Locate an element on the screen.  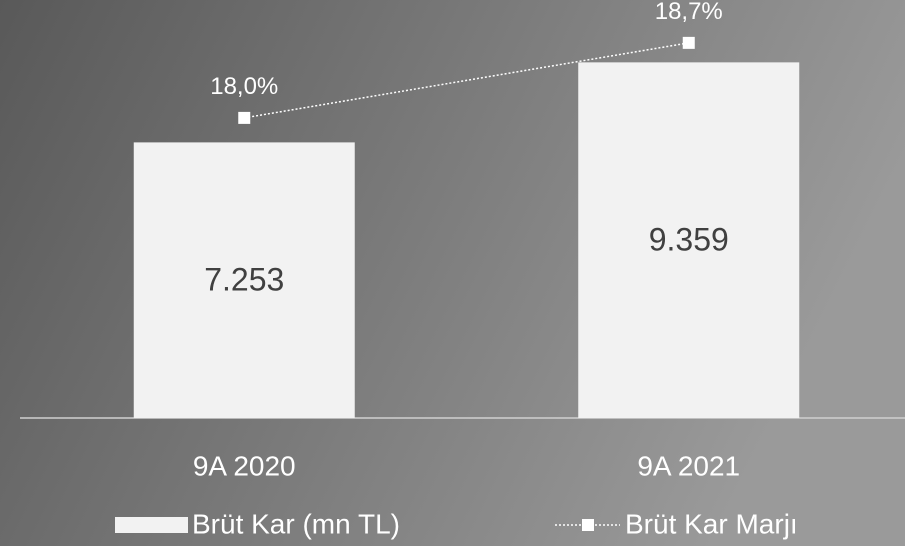
data-label: 18,0% is located at coordinates (244, 86).